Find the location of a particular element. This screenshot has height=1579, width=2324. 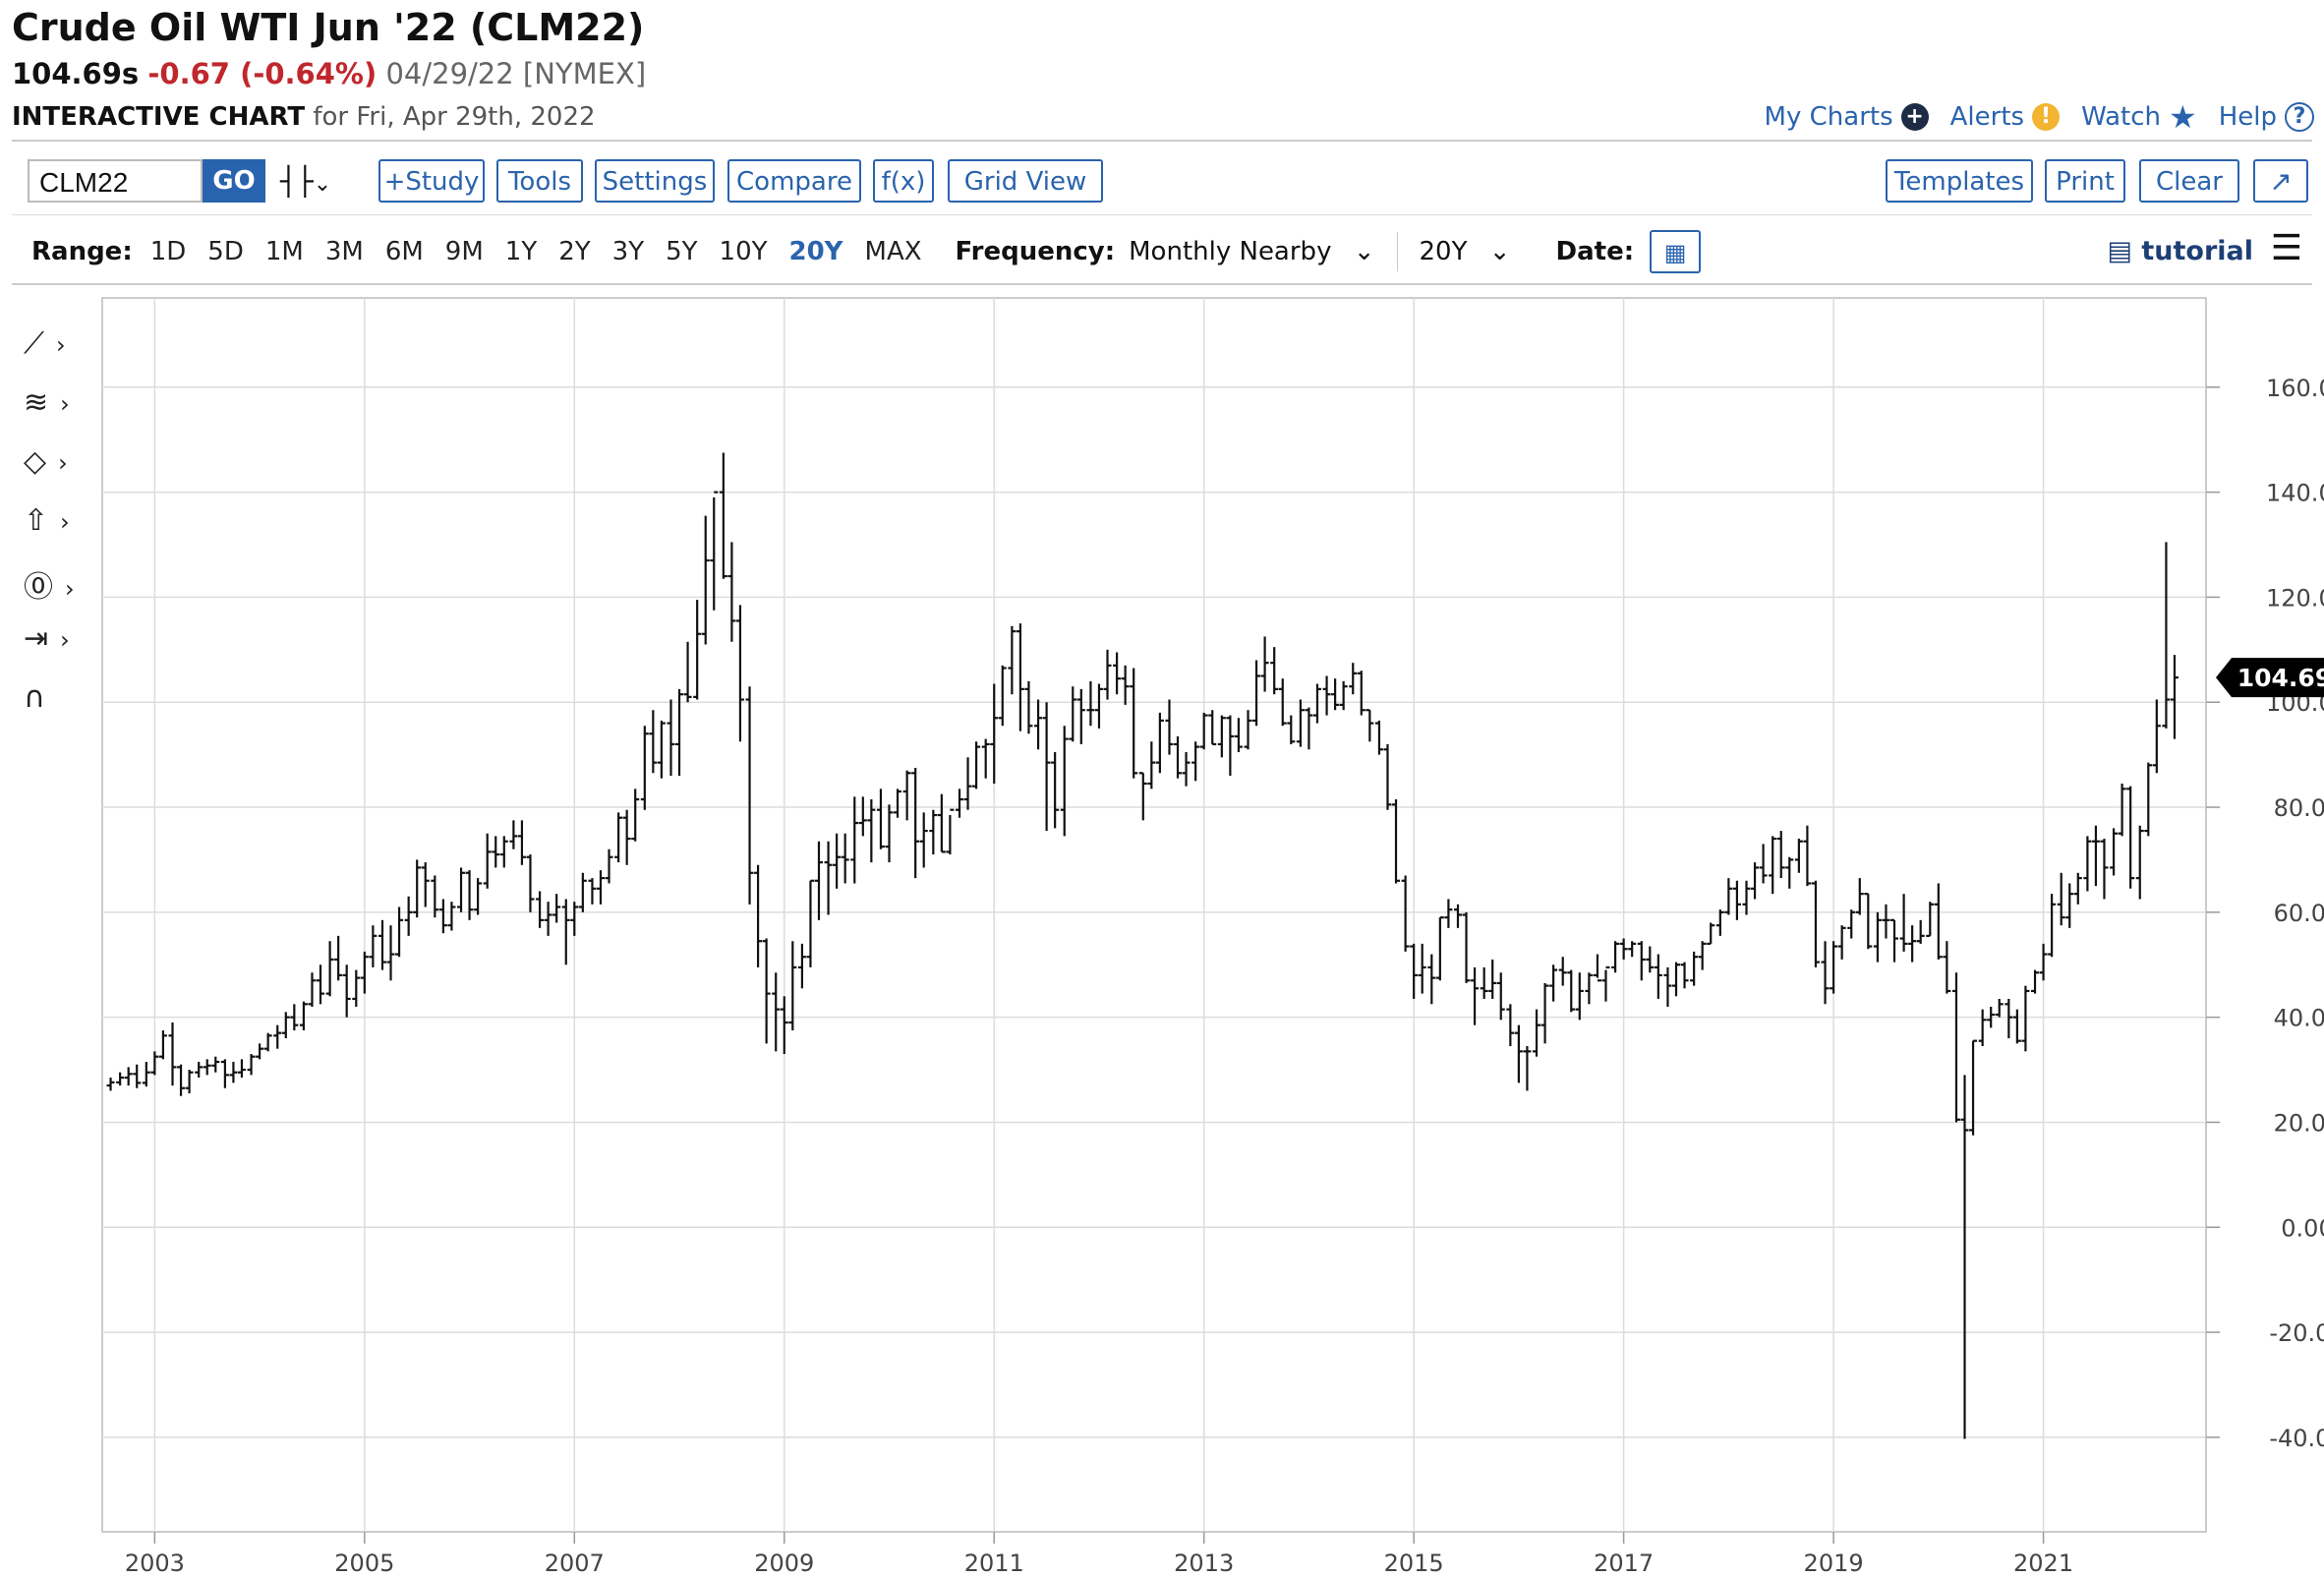

range-max: MAX is located at coordinates (893, 251).